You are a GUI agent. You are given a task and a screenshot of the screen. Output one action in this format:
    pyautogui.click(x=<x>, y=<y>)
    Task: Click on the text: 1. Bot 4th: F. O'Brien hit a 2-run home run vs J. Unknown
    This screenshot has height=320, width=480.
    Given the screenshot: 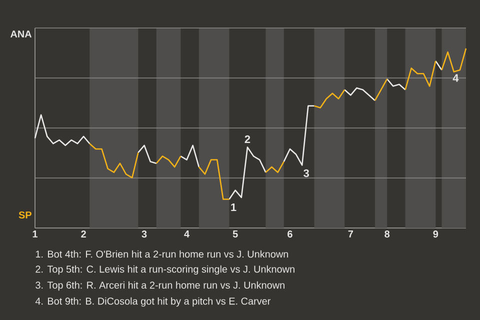 What is the action you would take?
    pyautogui.click(x=162, y=254)
    